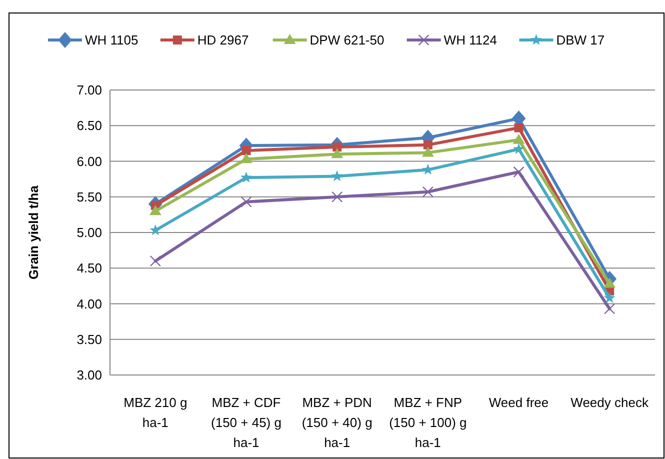 The width and height of the screenshot is (665, 459). I want to click on y-tick-label: 4.50, so click(89, 268).